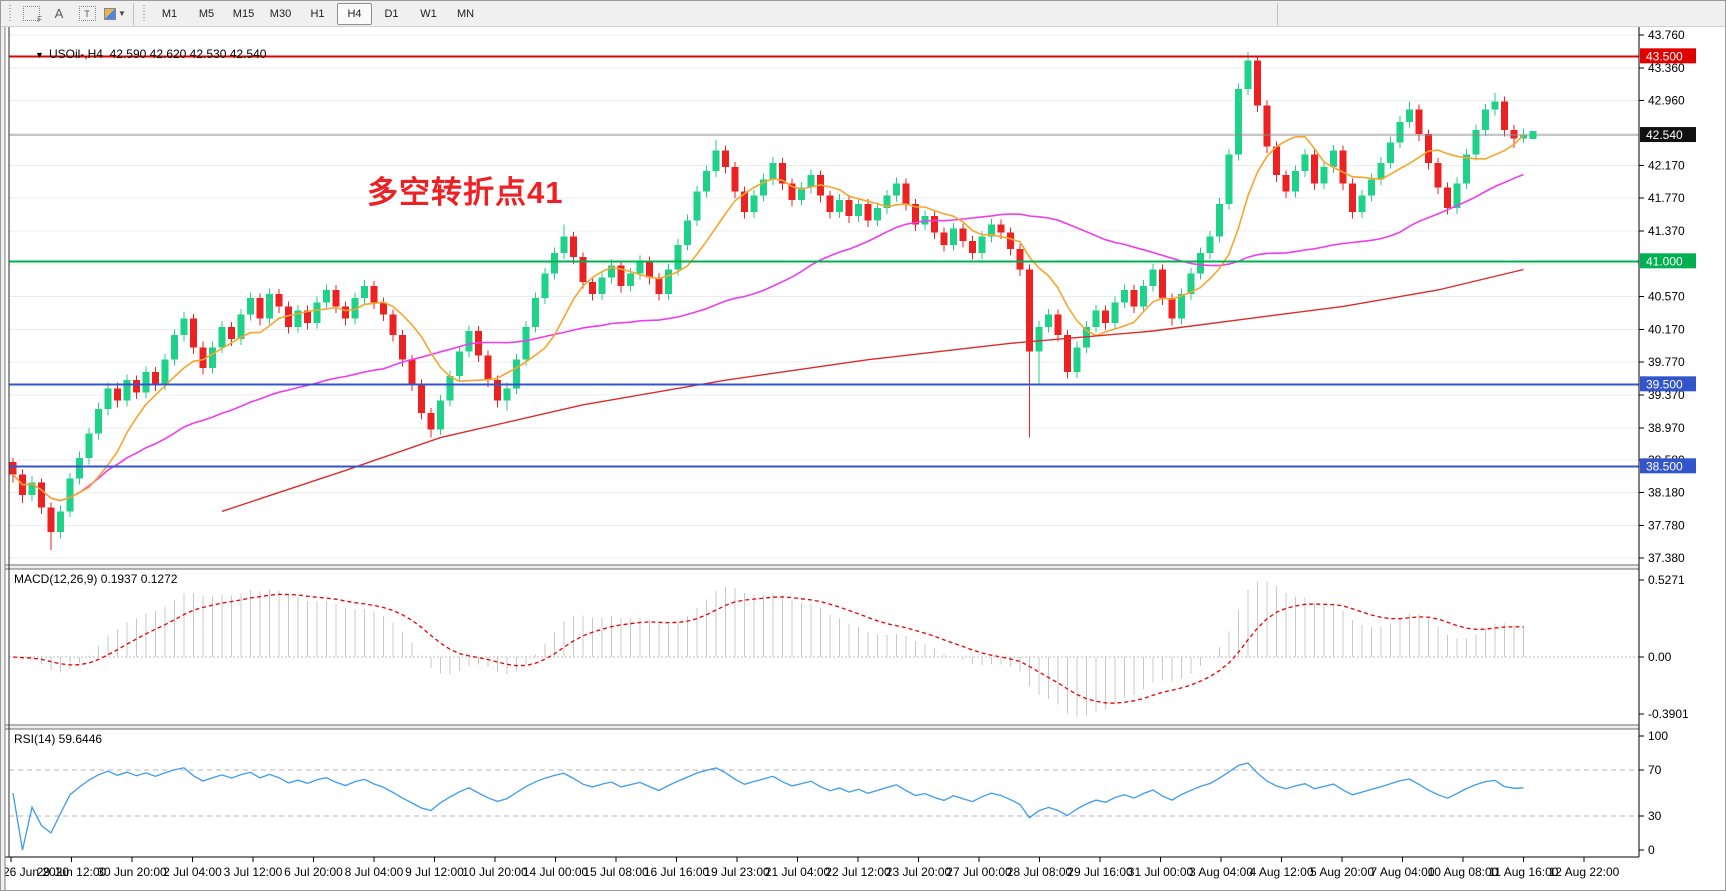 The width and height of the screenshot is (1726, 891). I want to click on time-label: 12 Aug 22:00, so click(1584, 872).